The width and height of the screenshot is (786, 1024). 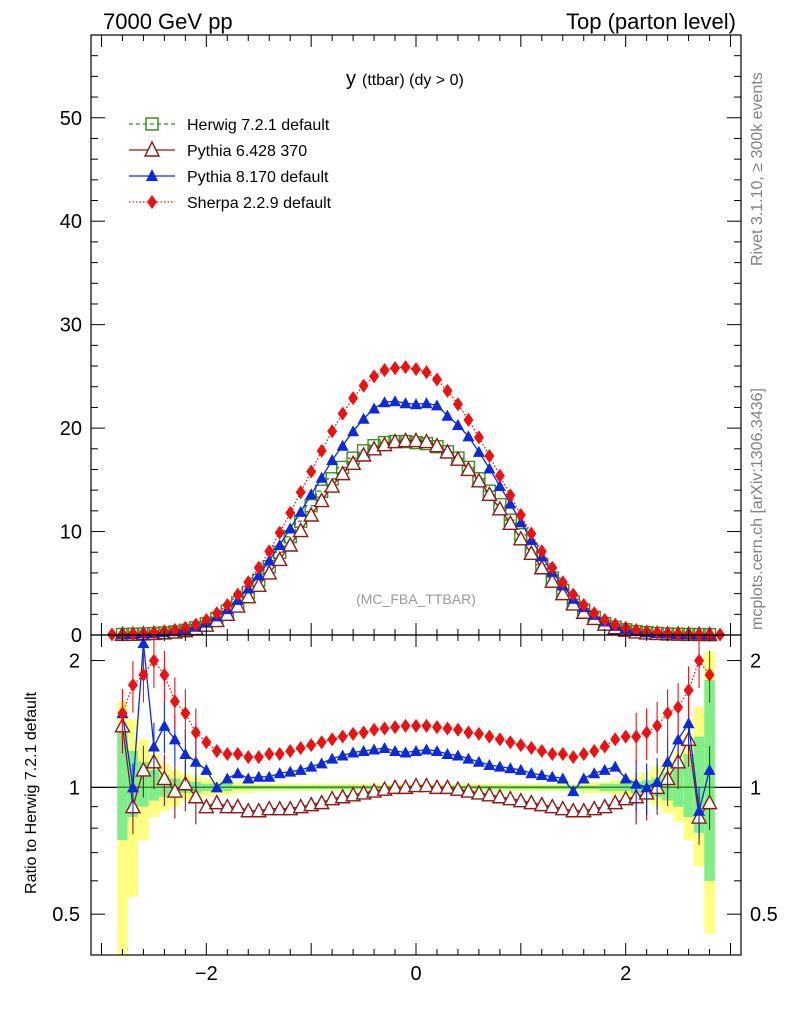 I want to click on legend-label-herwig: Herwig 7.2.1 default, so click(x=258, y=125).